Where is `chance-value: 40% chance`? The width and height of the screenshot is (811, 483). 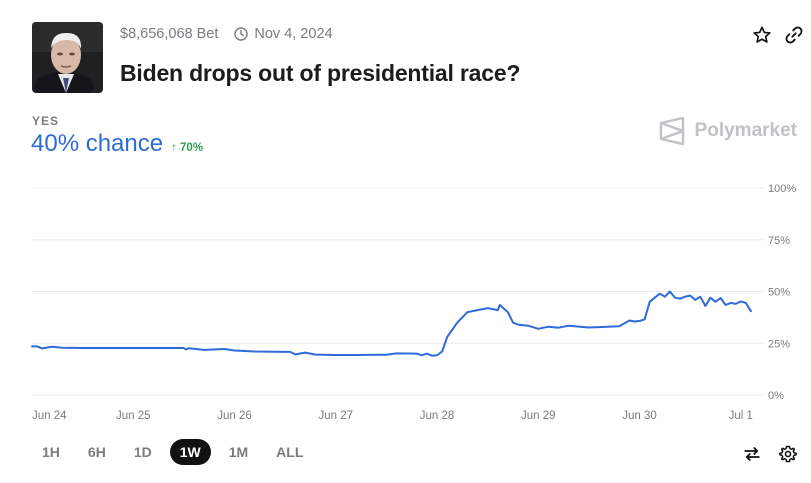 chance-value: 40% chance is located at coordinates (97, 143).